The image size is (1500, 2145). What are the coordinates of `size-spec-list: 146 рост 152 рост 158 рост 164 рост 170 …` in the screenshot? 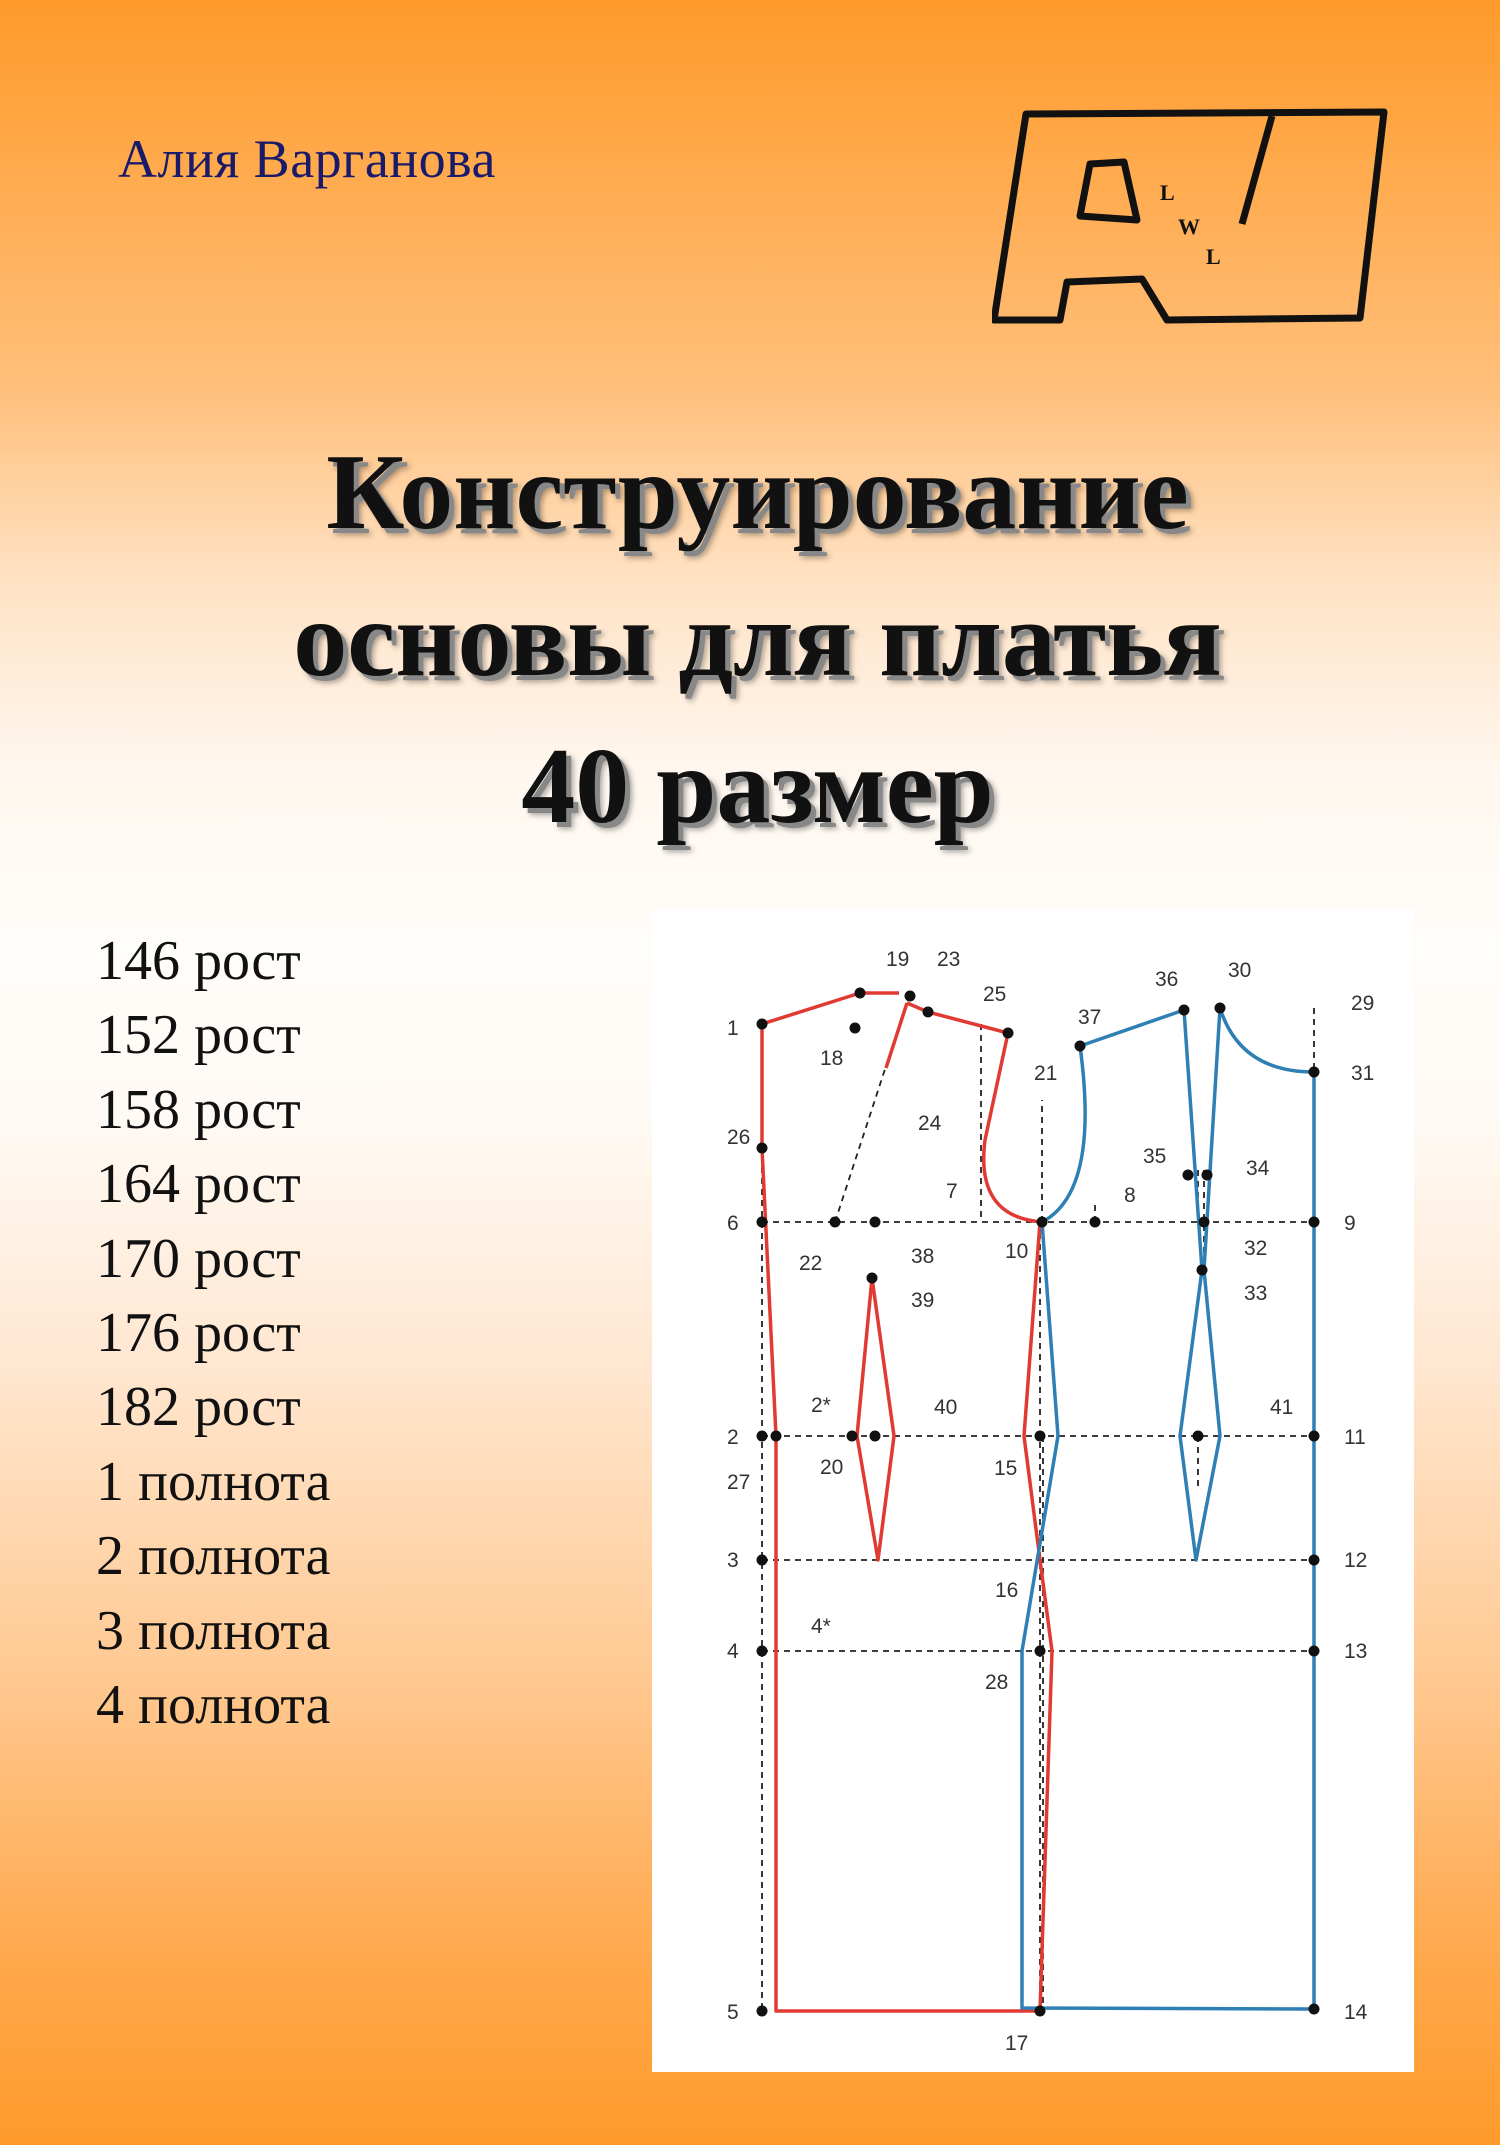 It's located at (213, 1333).